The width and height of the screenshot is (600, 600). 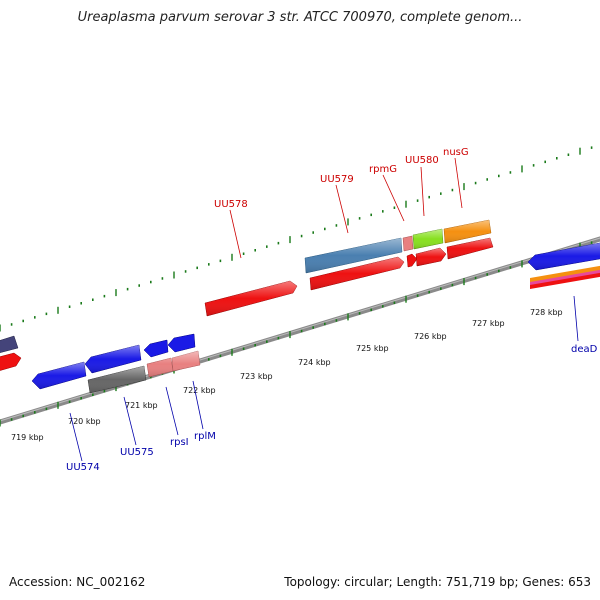 I want to click on accession-text: Accession: NC_002162, so click(x=77, y=582).